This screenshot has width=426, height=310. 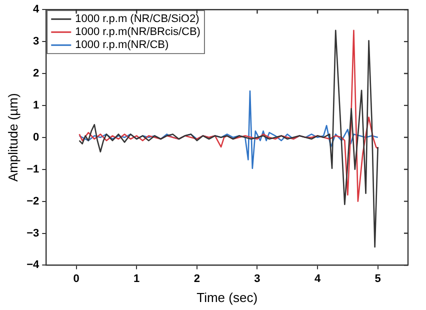 I want to click on x-tick-label: 4, so click(x=318, y=278).